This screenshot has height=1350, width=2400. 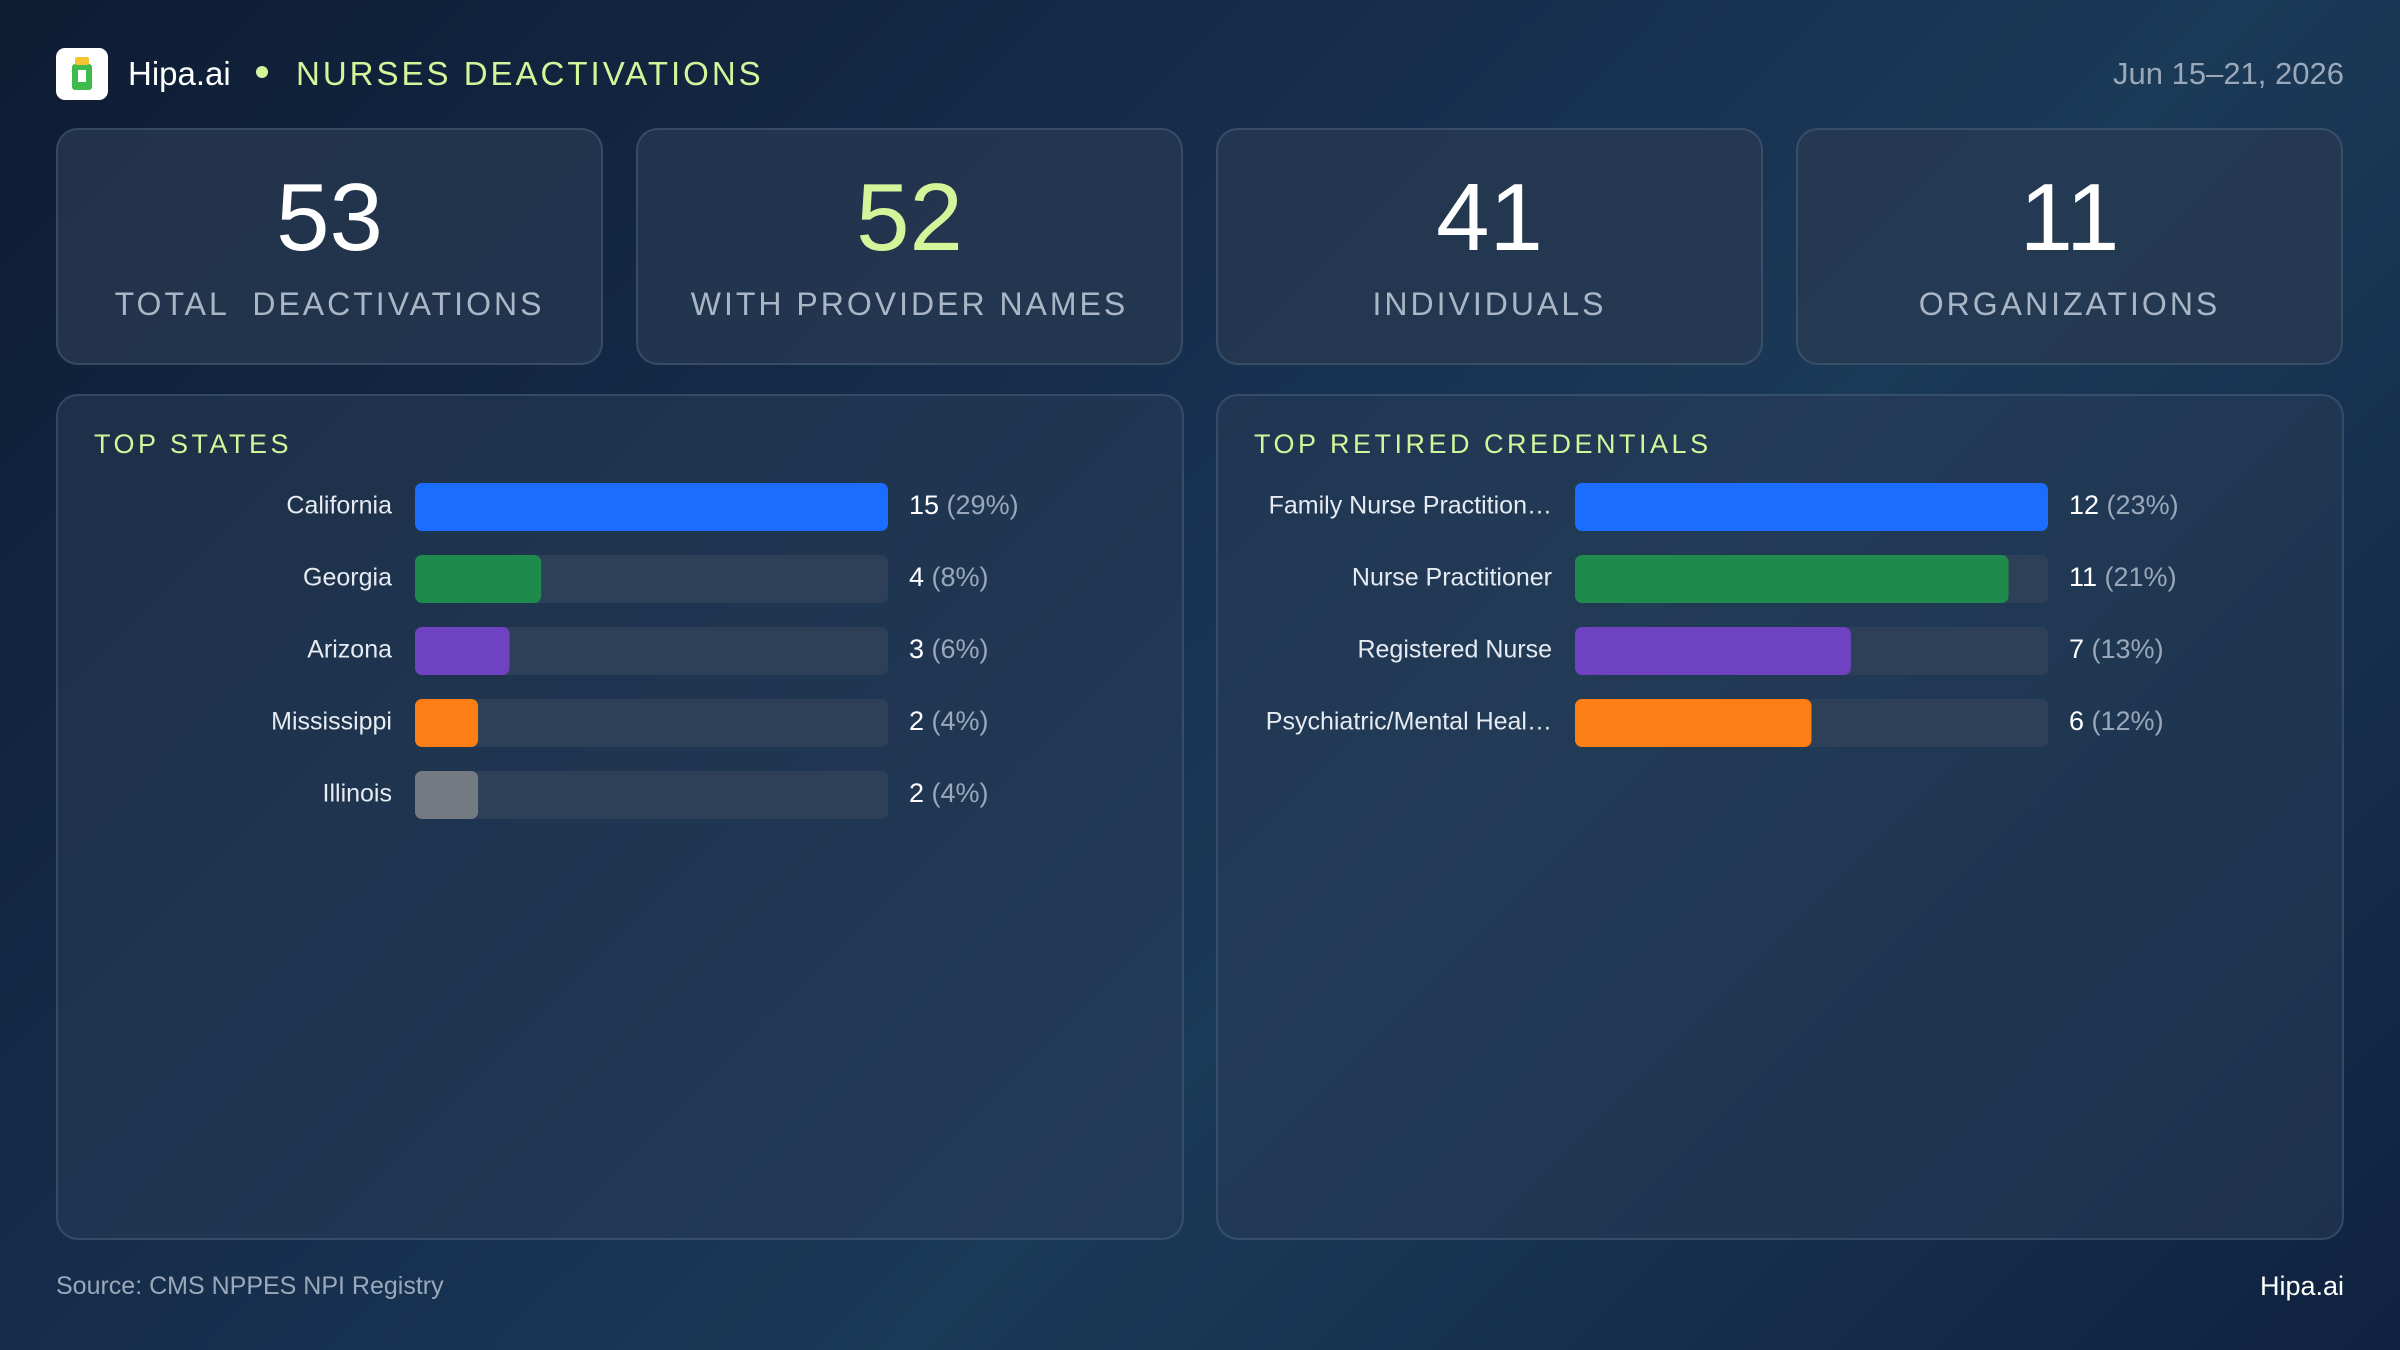 I want to click on value-label: 7 (13%), so click(x=2116, y=649).